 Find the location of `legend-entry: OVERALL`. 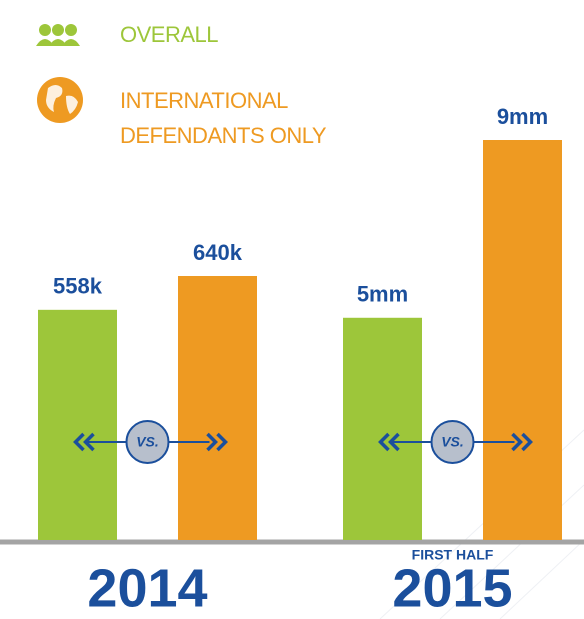

legend-entry: OVERALL is located at coordinates (169, 34).